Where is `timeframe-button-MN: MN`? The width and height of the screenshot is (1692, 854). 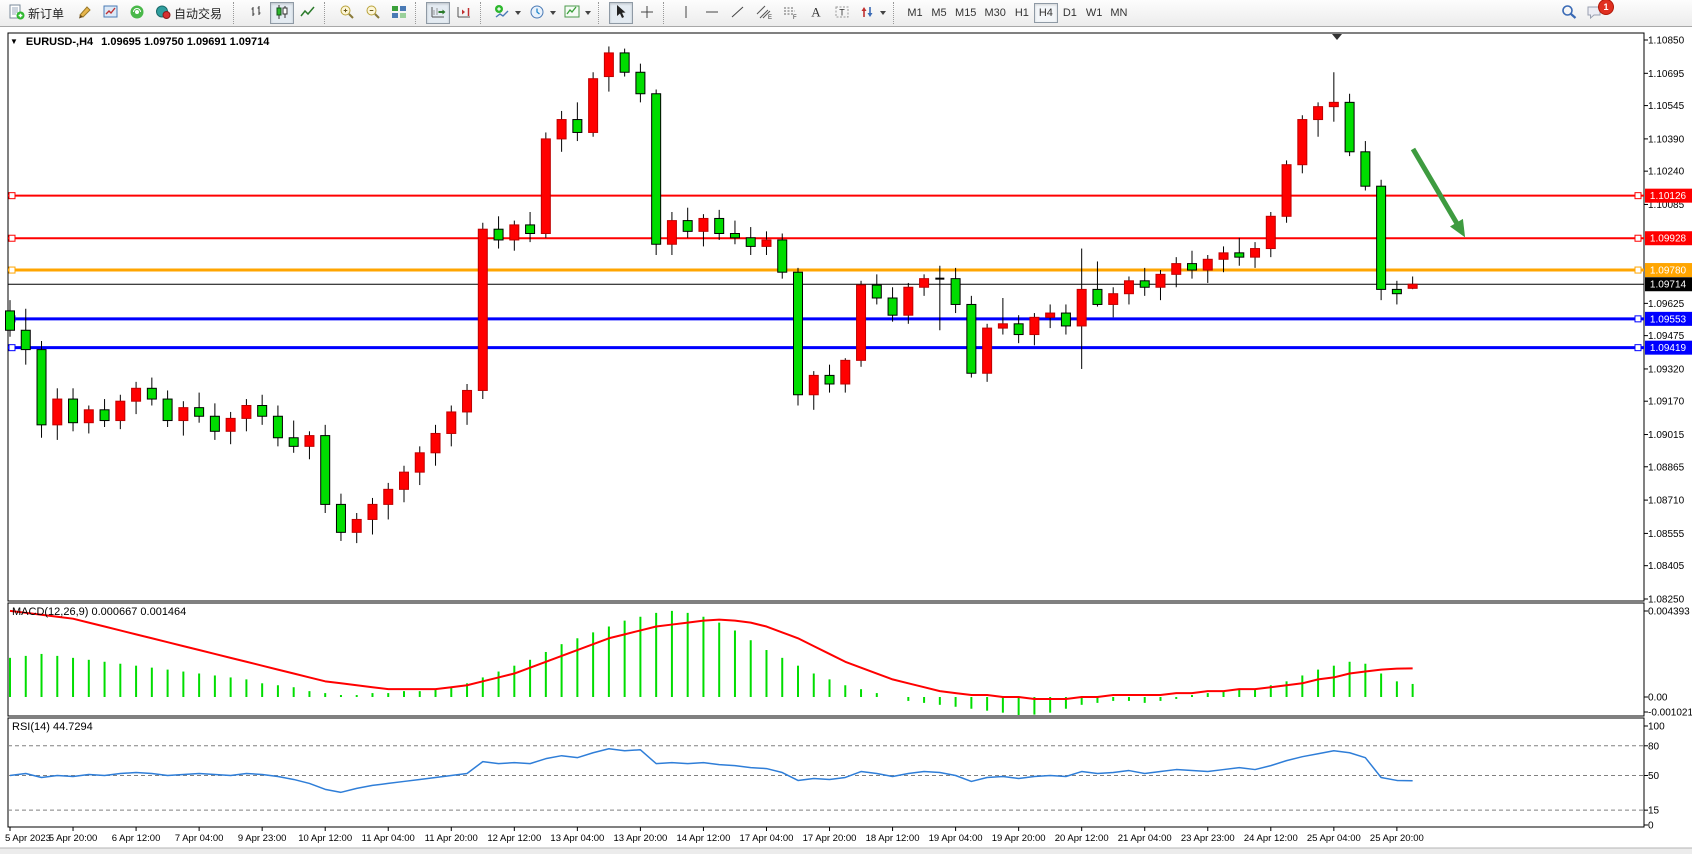
timeframe-button-MN: MN is located at coordinates (1118, 13).